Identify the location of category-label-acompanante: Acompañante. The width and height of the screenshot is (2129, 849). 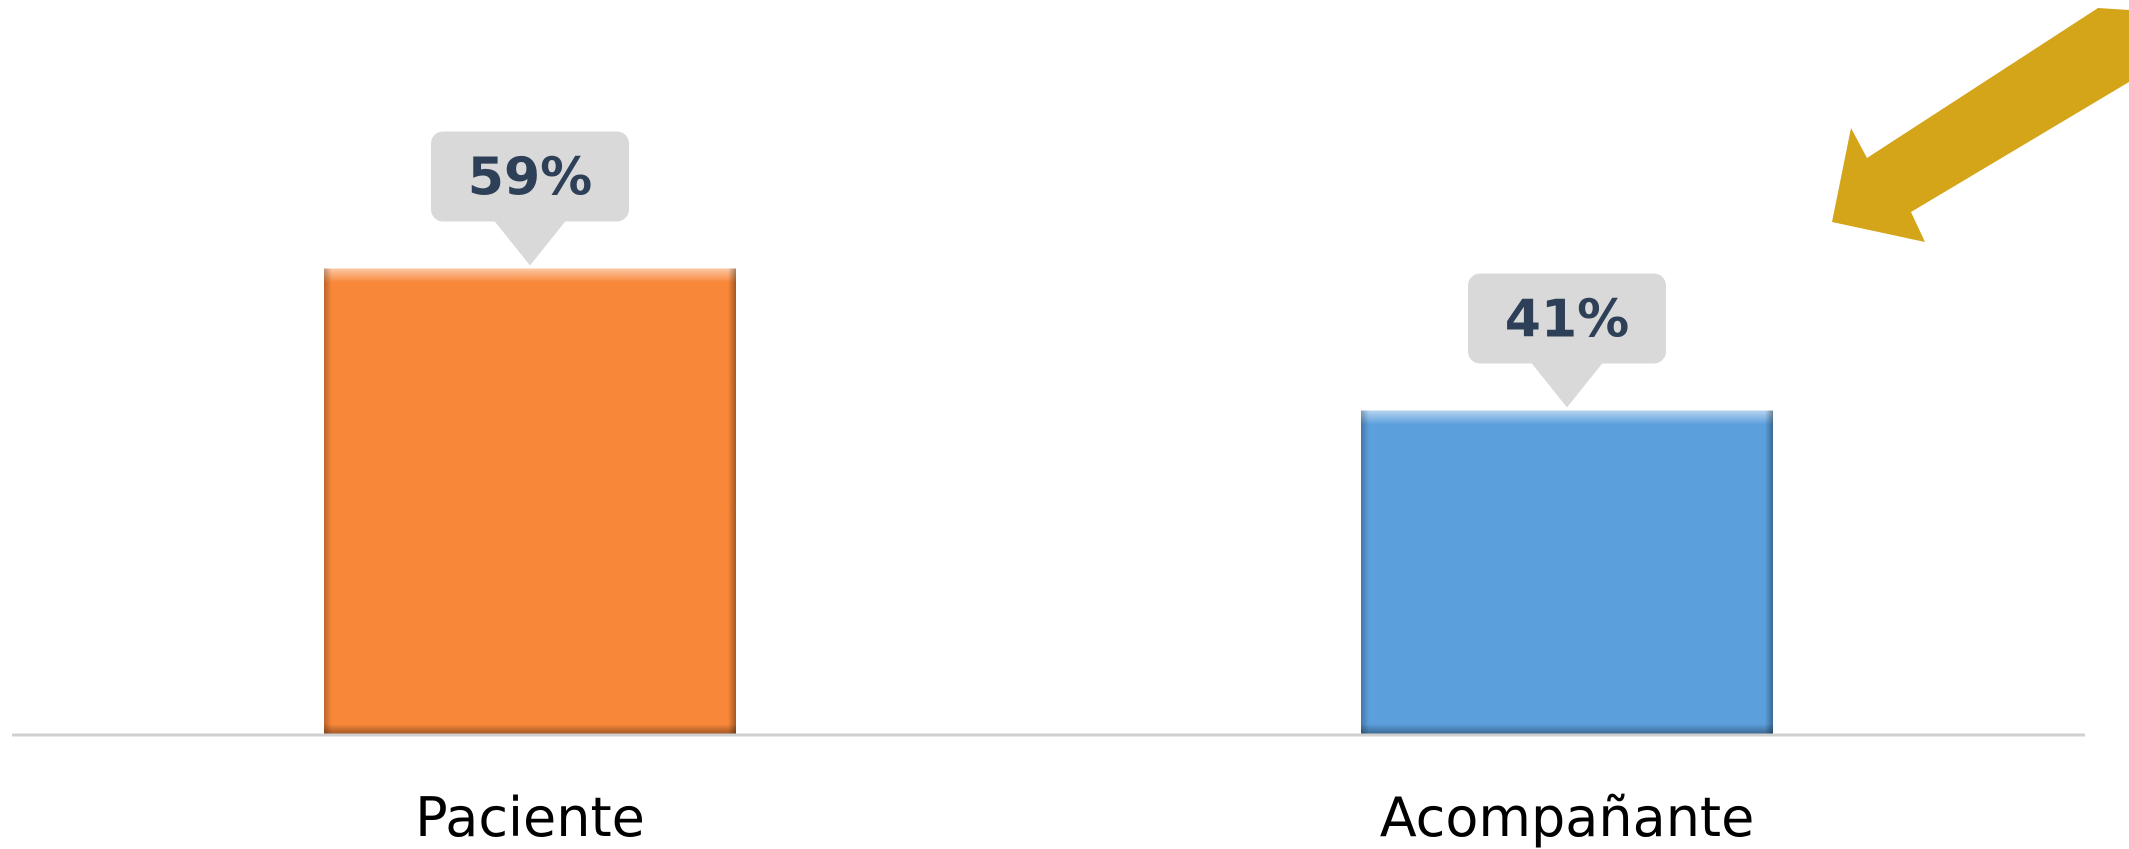
(1567, 817).